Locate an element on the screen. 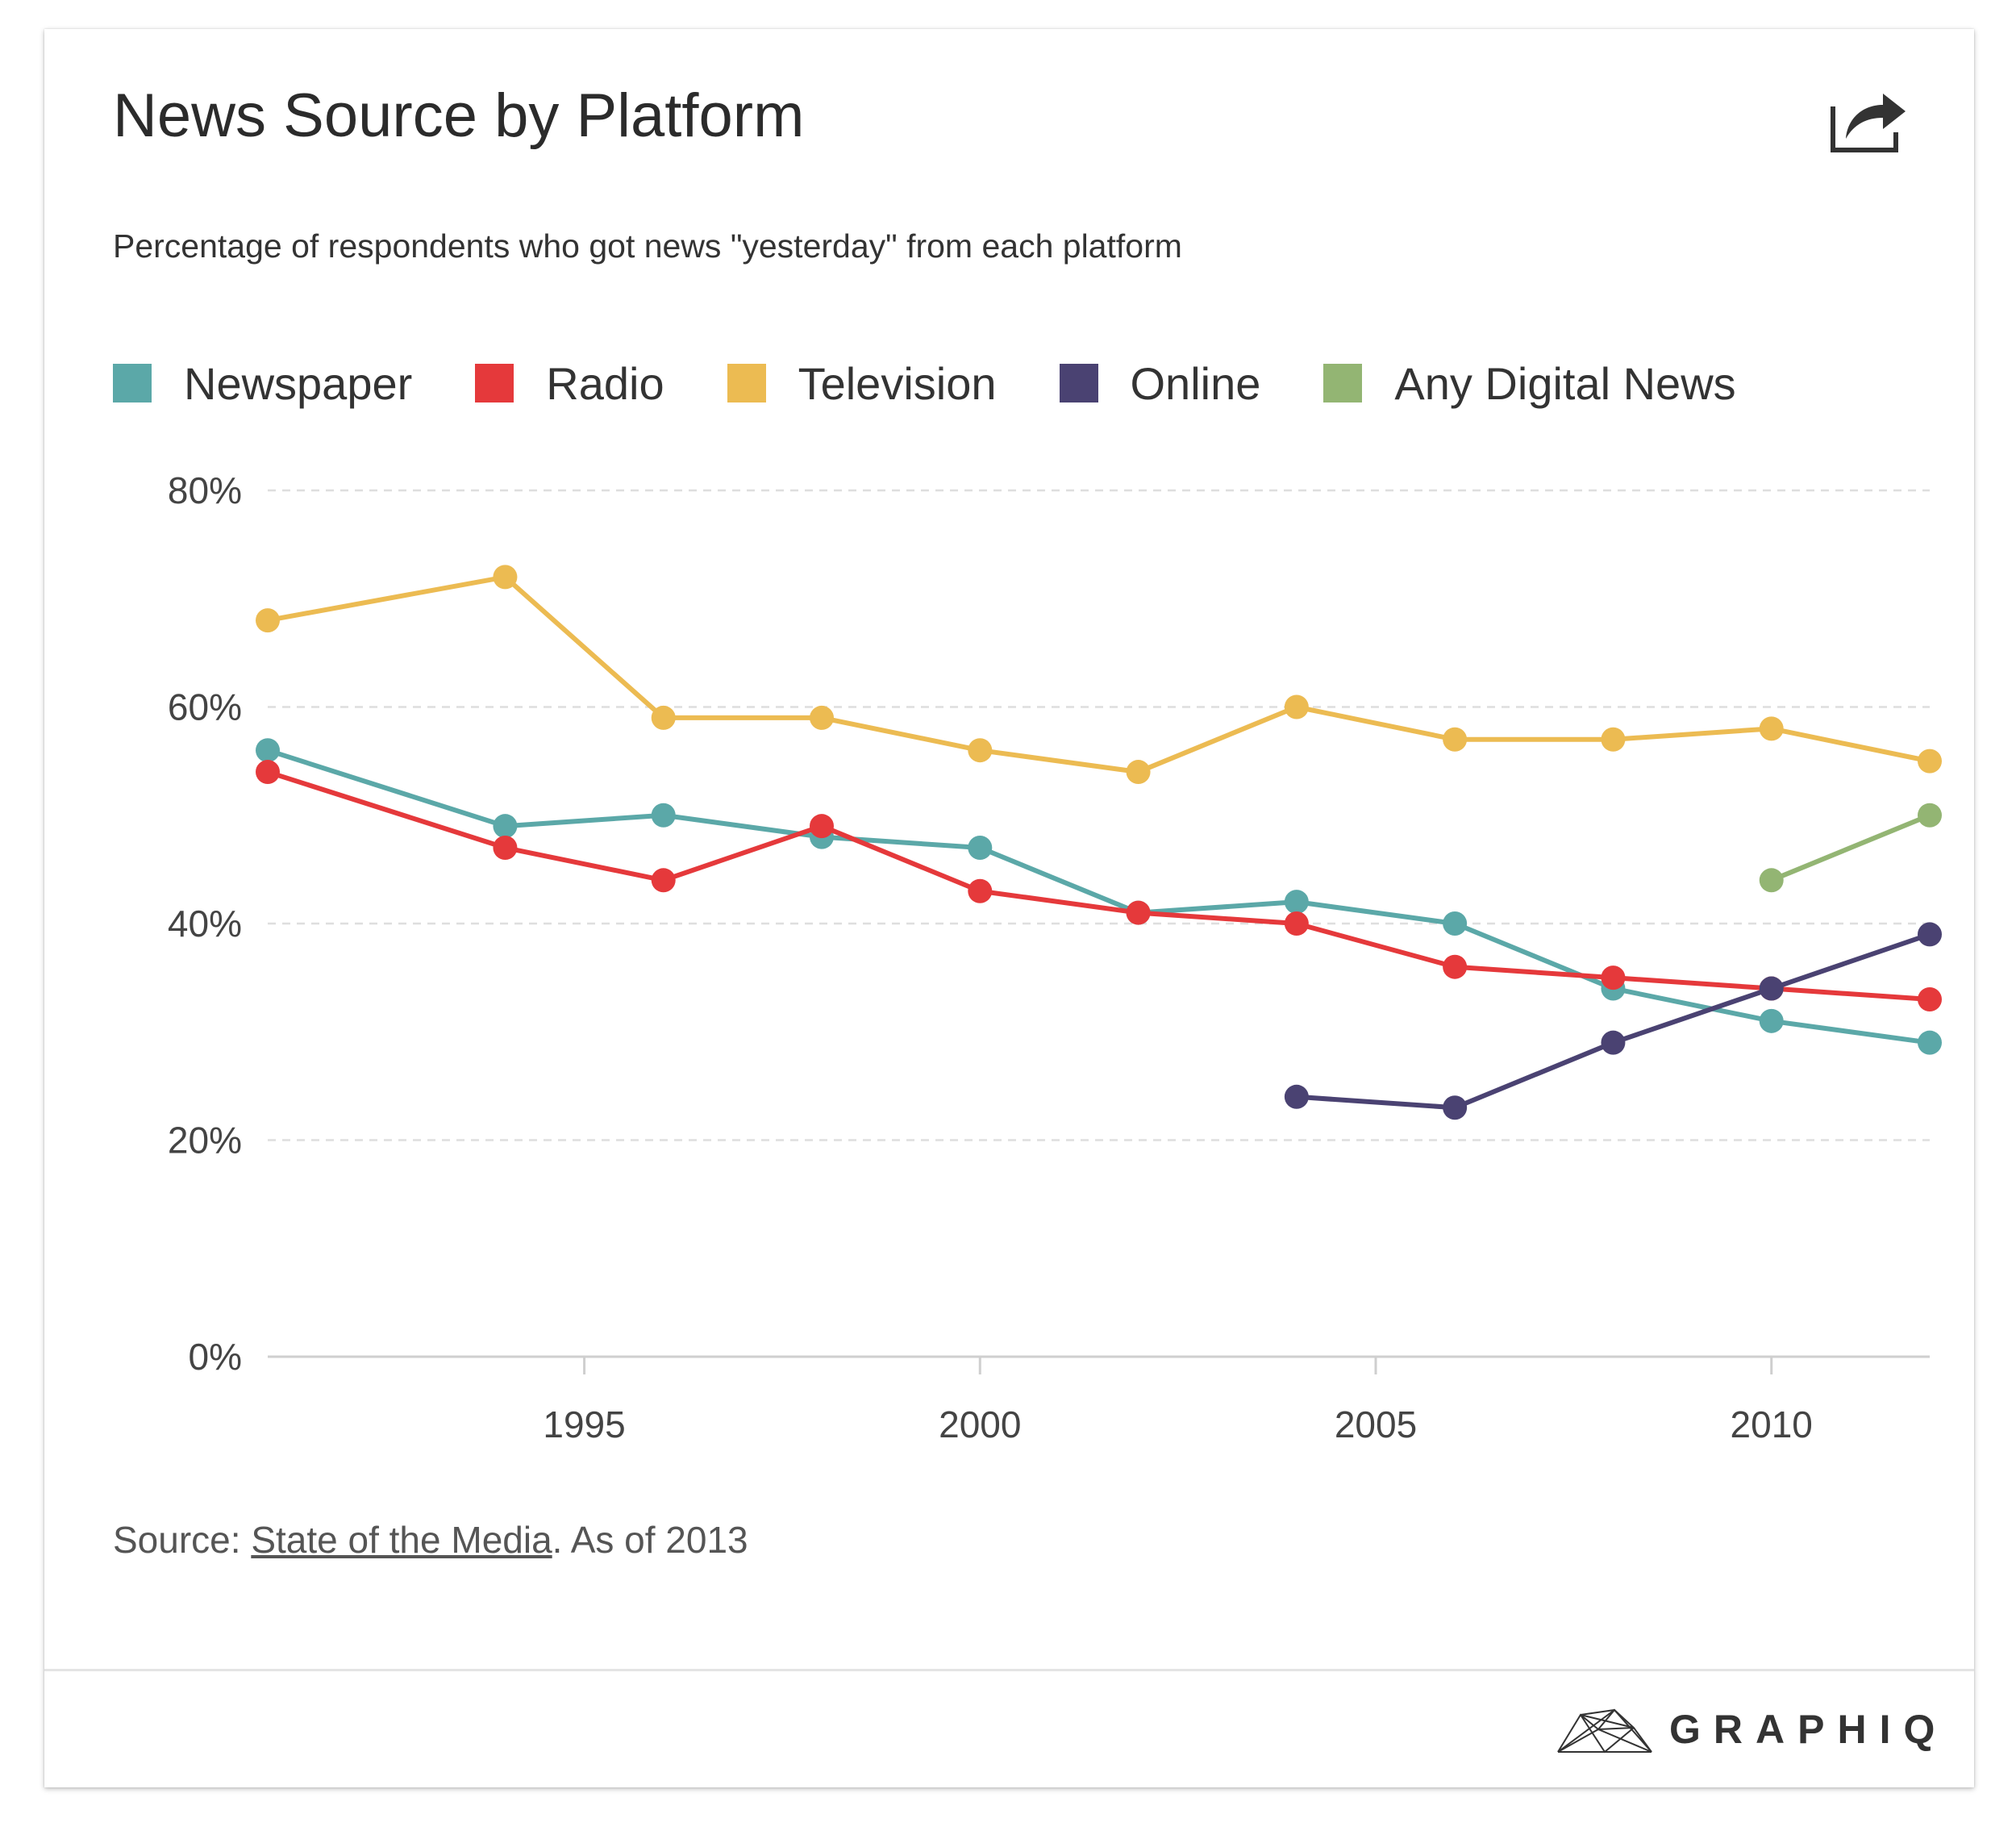 This screenshot has height=1835, width=2016. source-link: State of the Media is located at coordinates (402, 1540).